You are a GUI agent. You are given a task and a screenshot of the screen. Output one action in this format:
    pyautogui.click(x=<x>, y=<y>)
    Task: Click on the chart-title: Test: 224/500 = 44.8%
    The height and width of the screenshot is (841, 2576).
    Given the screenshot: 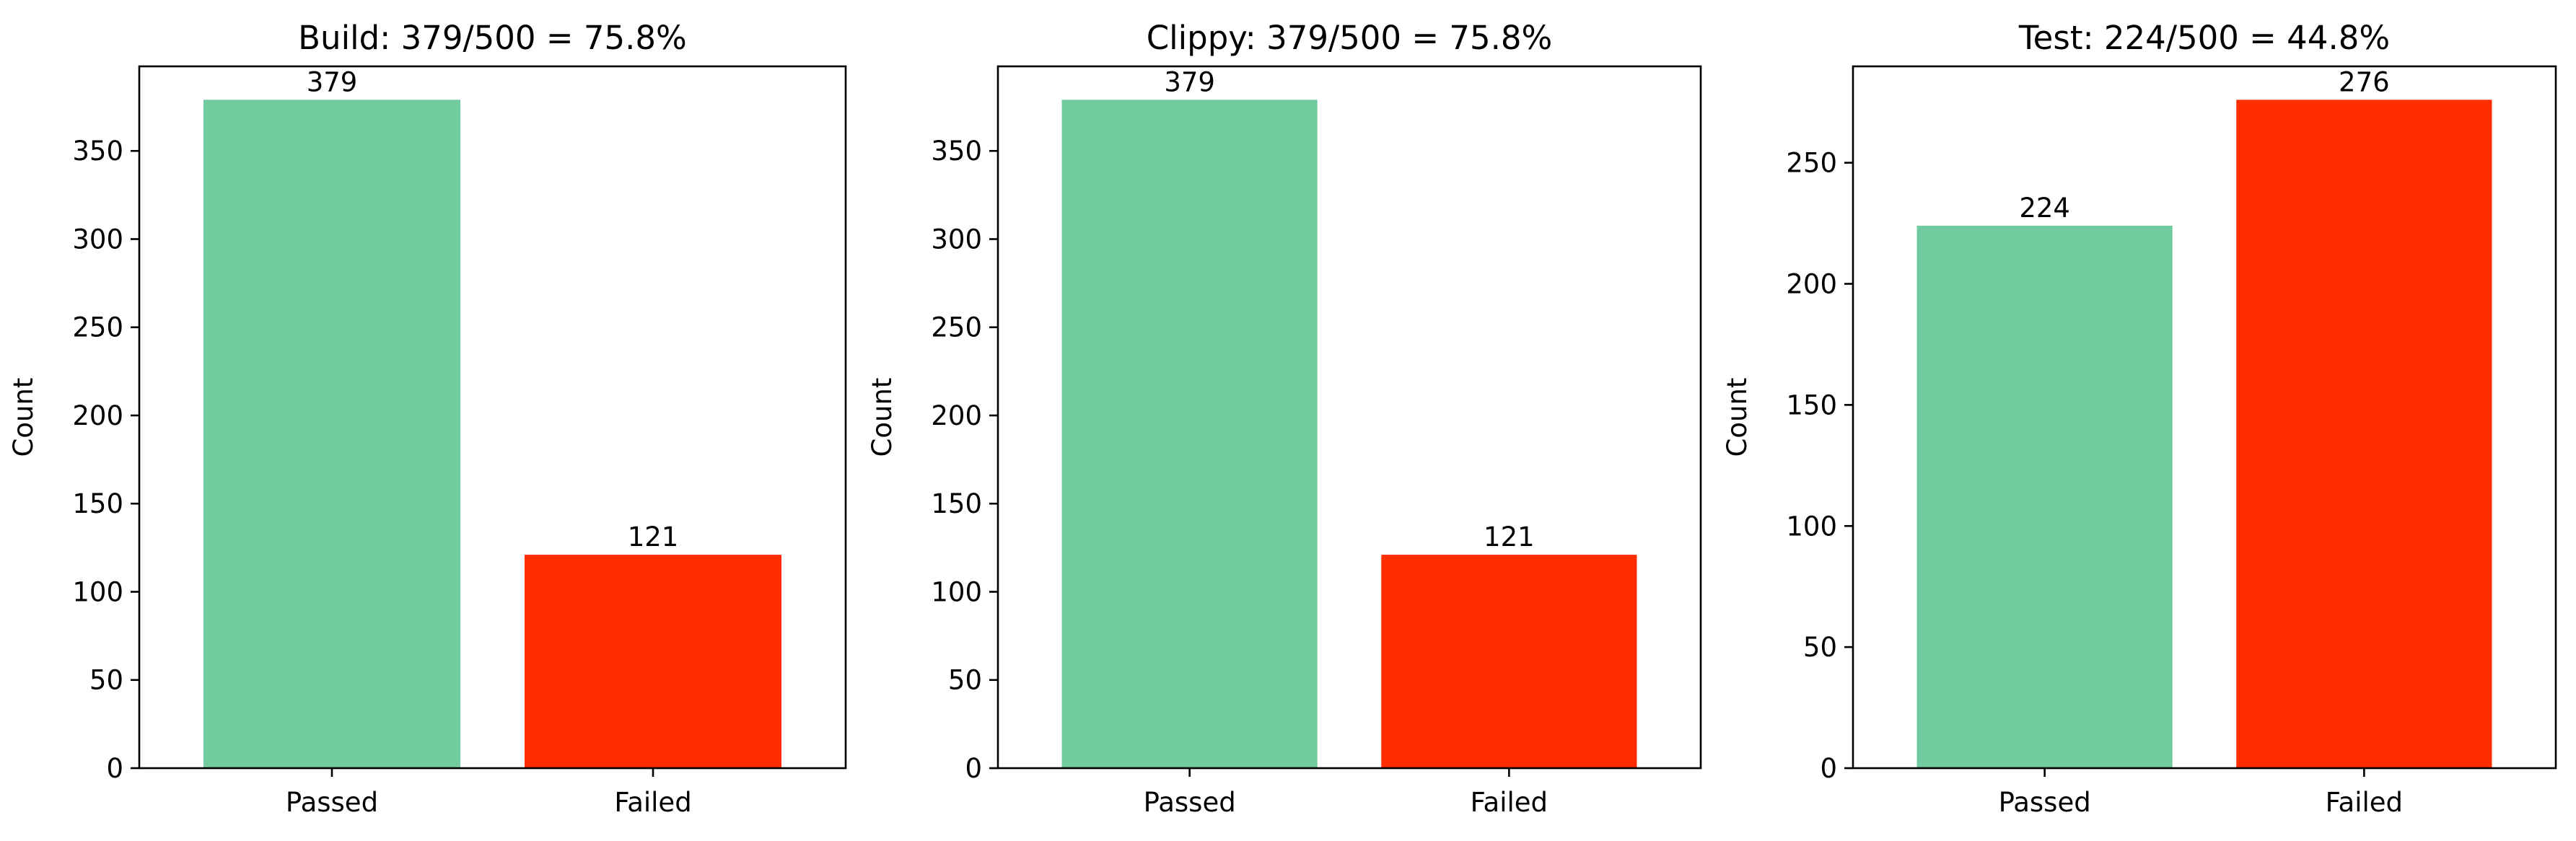 What is the action you would take?
    pyautogui.click(x=2204, y=38)
    